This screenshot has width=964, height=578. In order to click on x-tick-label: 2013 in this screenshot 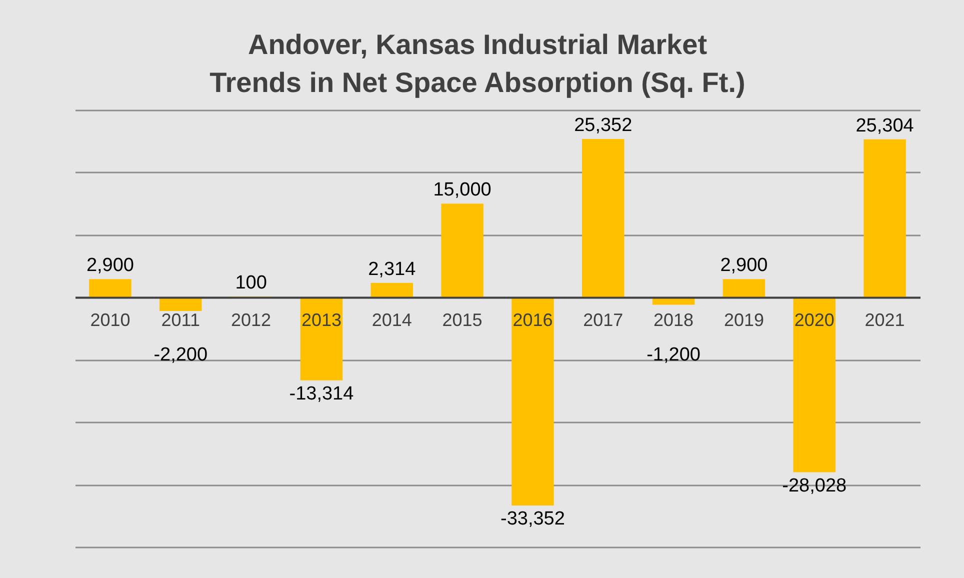, I will do `click(321, 320)`.